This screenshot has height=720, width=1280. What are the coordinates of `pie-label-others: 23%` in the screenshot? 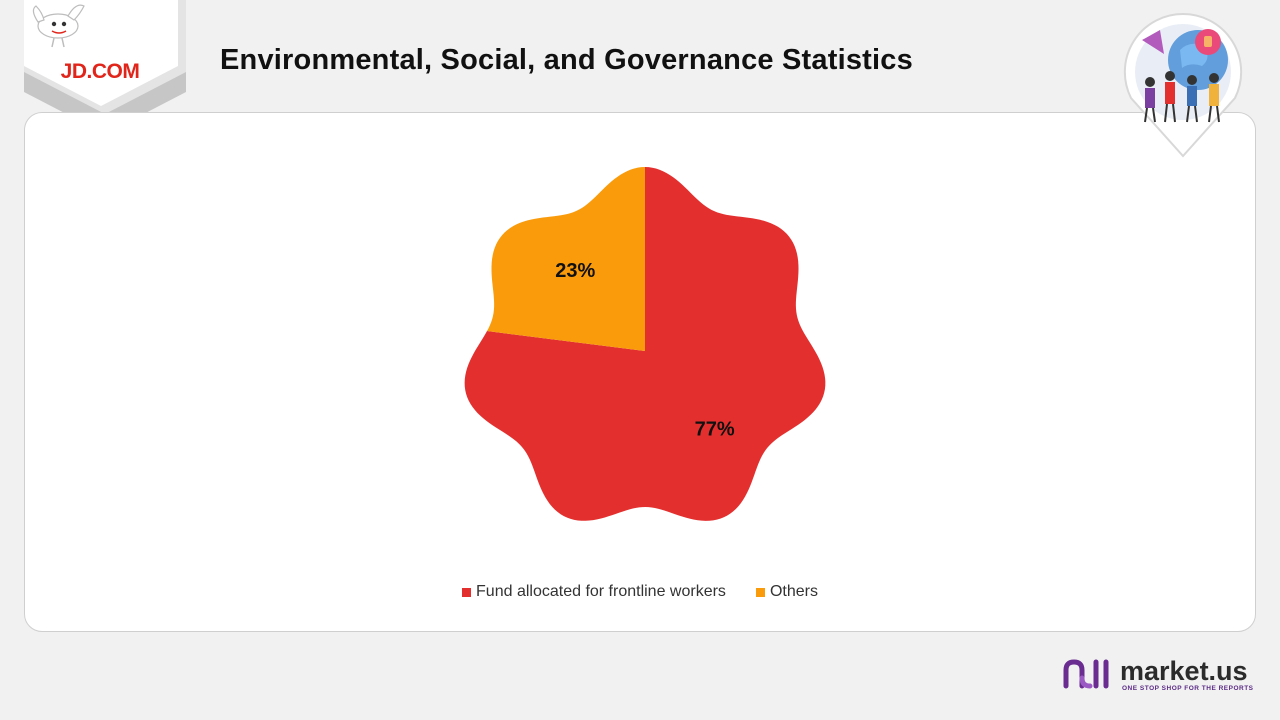 It's located at (575, 271).